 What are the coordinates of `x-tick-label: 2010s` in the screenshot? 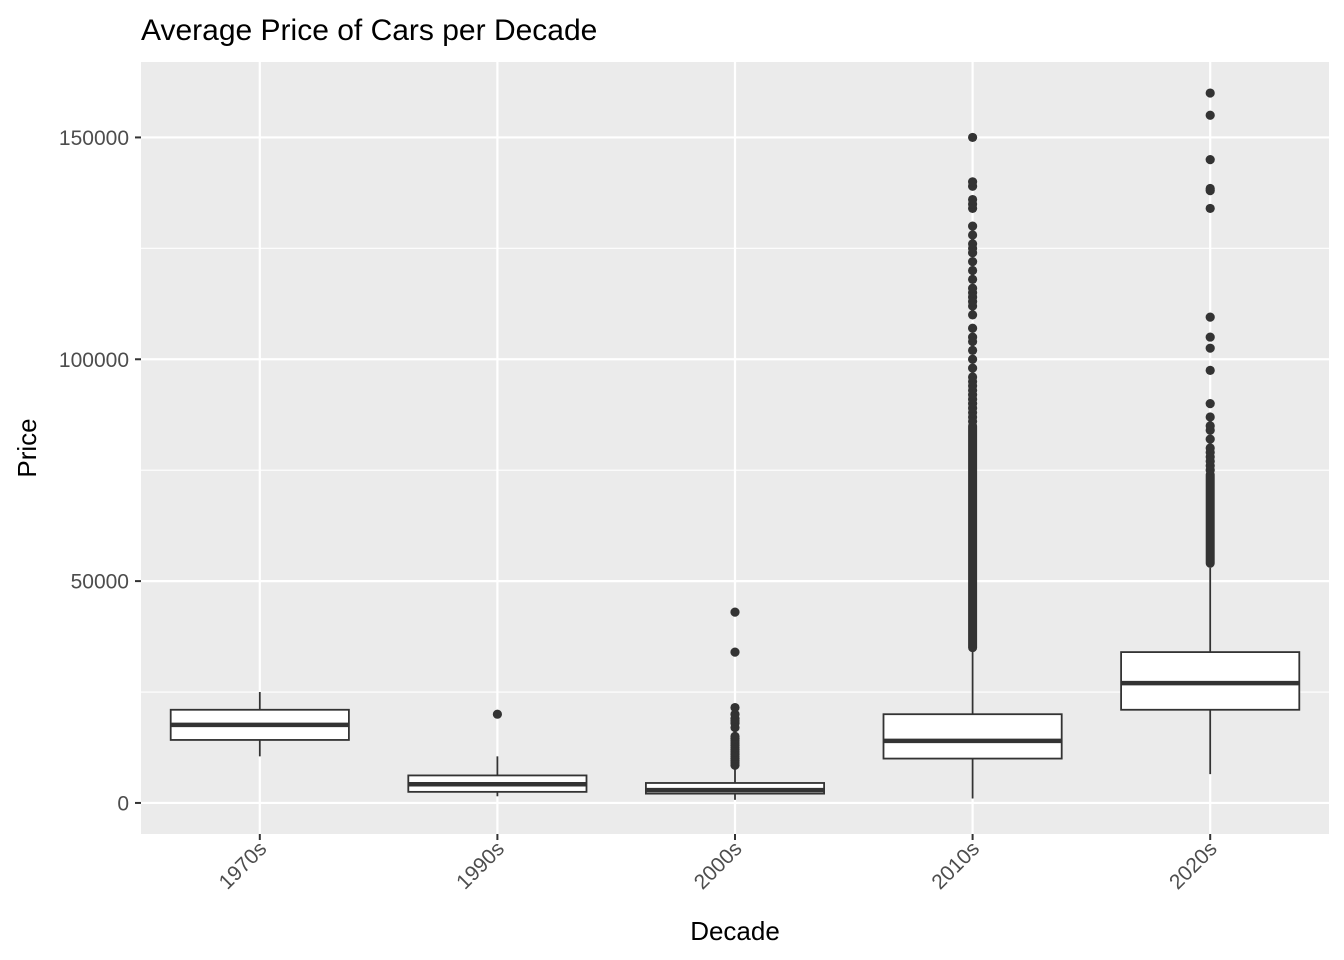 It's located at (955, 865).